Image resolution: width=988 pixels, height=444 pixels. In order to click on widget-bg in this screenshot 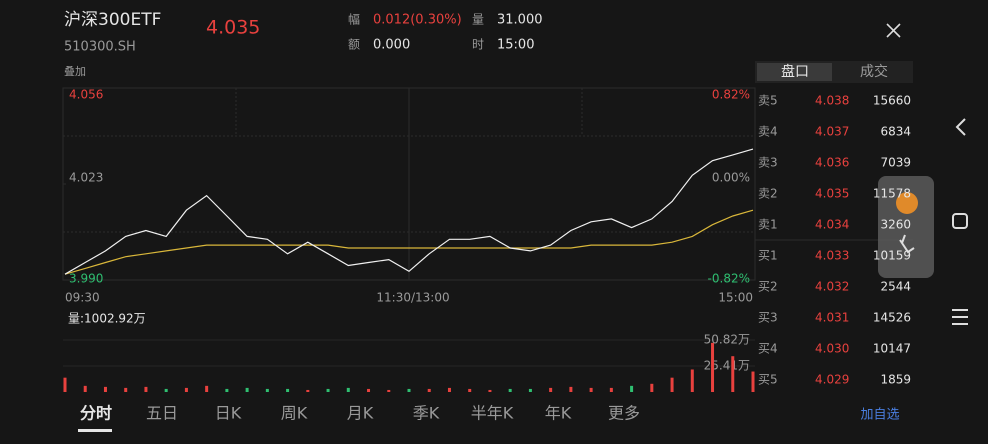, I will do `click(906, 227)`.